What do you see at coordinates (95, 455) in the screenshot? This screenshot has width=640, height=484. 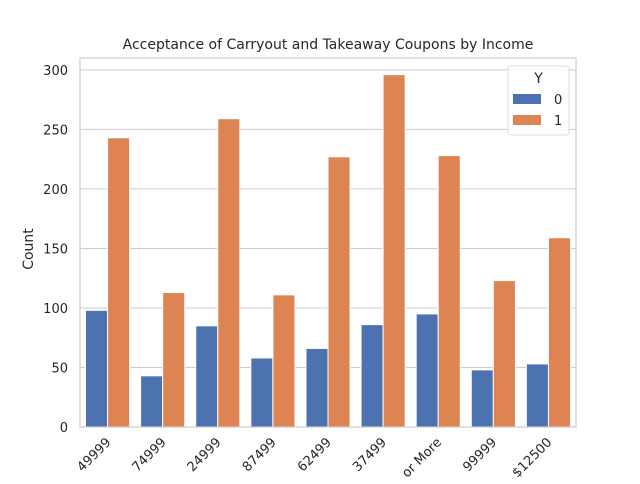 I see `x-tick-label: 49999` at bounding box center [95, 455].